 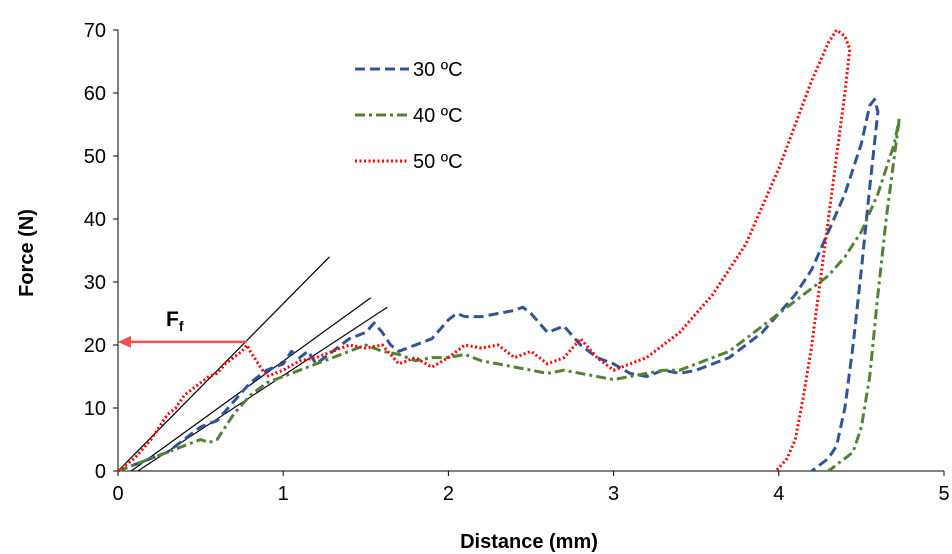 I want to click on y-tick-label: 10, so click(x=95, y=409).